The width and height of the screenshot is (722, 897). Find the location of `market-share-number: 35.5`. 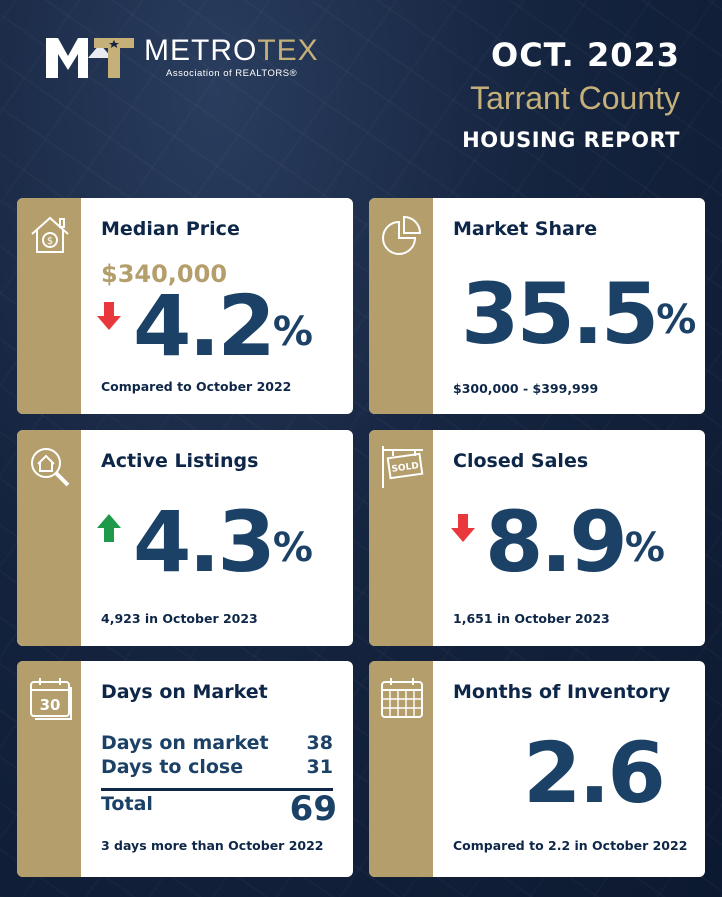

market-share-number: 35.5 is located at coordinates (560, 314).